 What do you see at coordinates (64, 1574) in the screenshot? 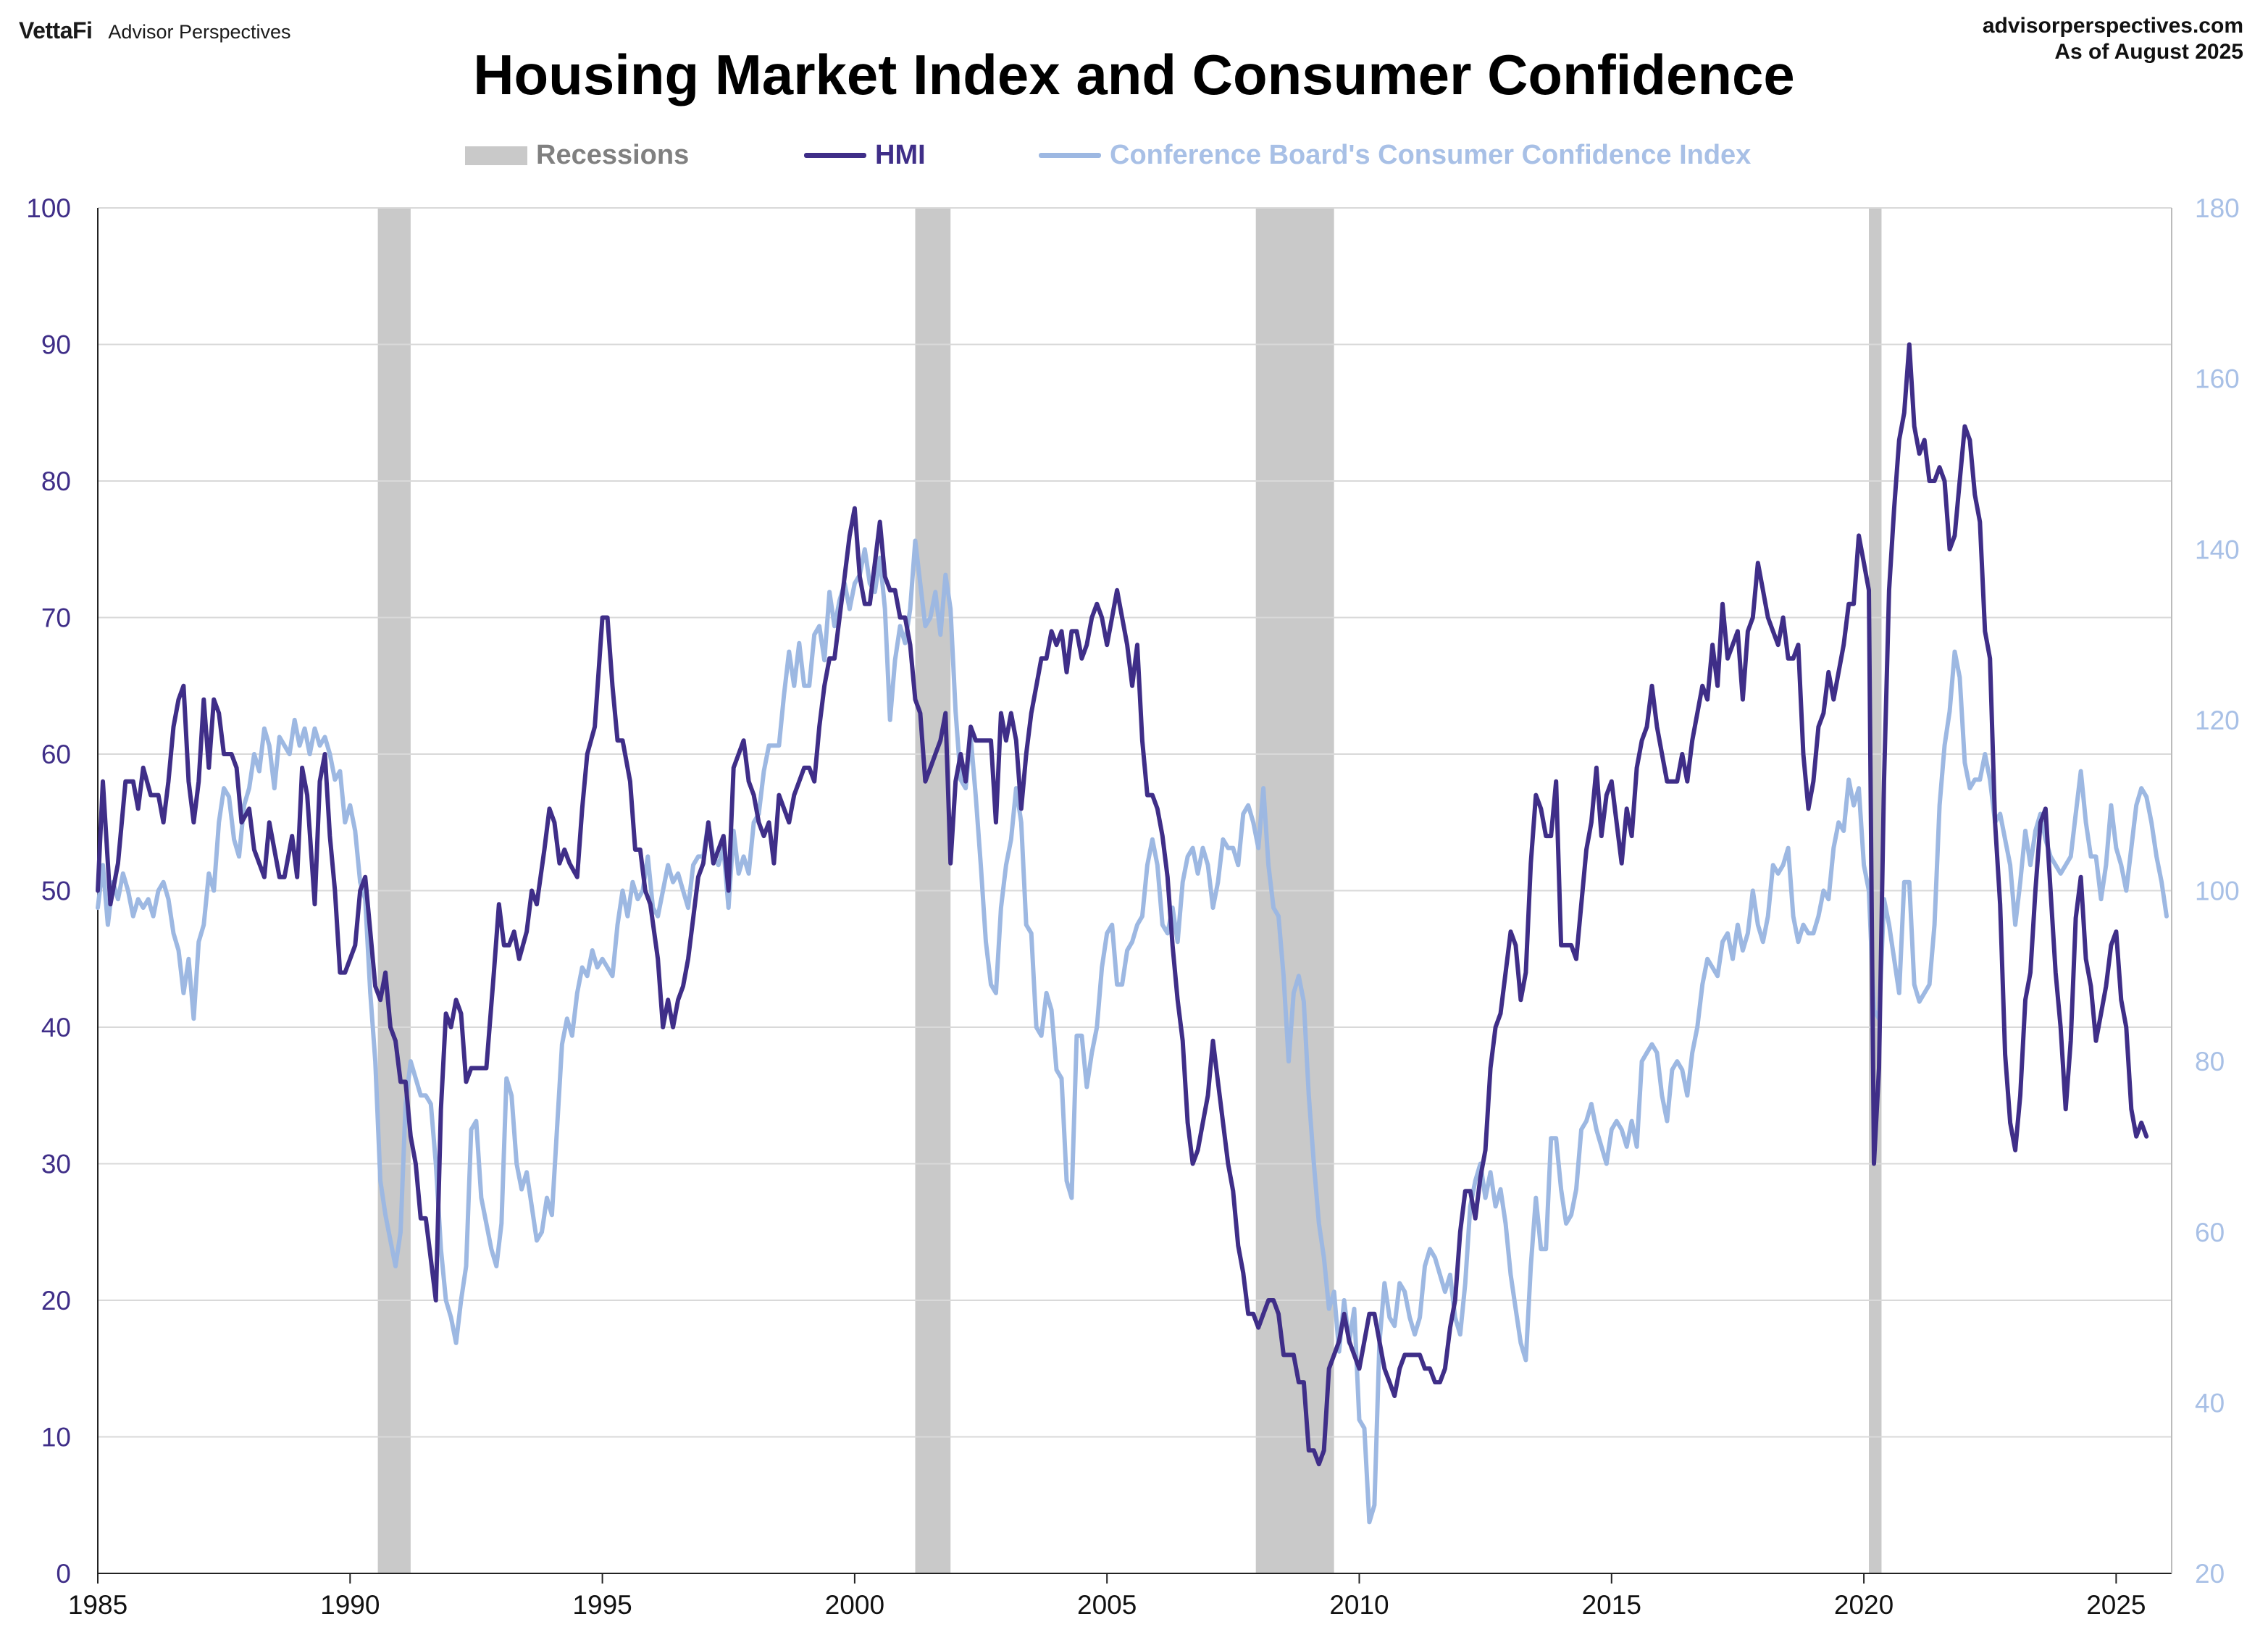
I see `y-tick-label: 0` at bounding box center [64, 1574].